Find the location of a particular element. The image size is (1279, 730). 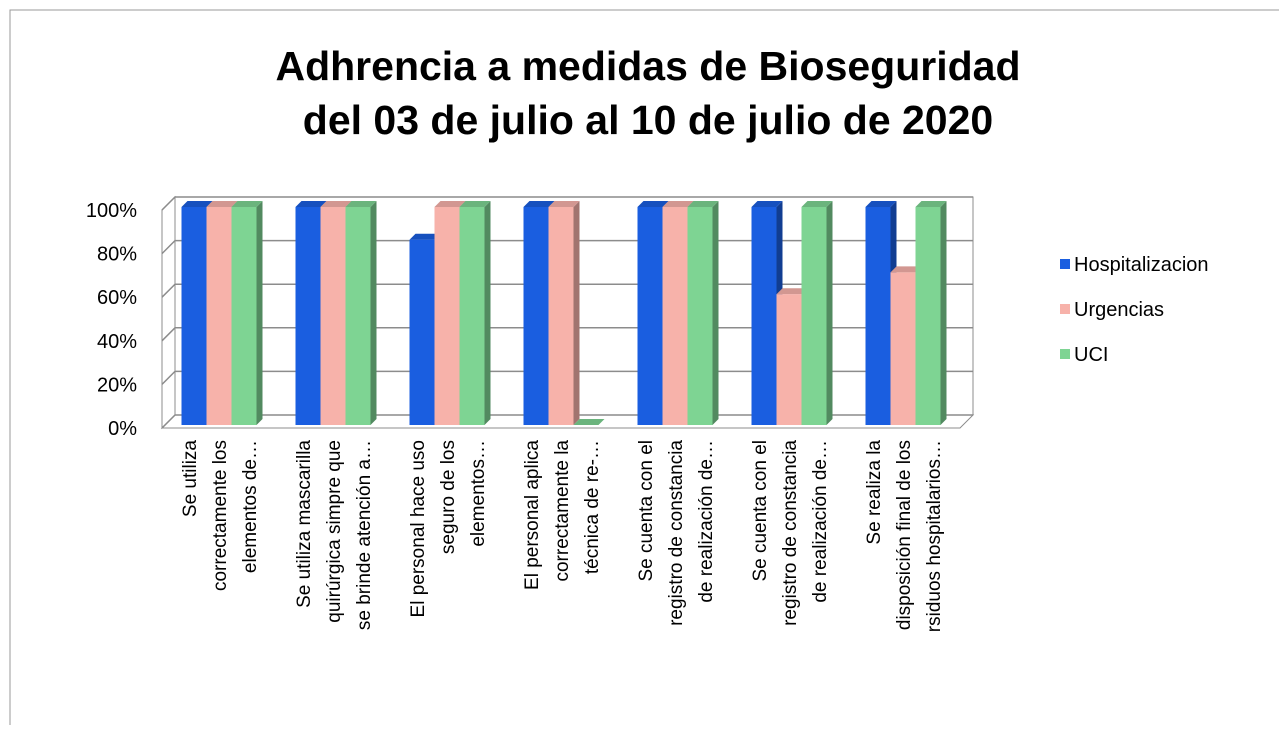

side-wall is located at coordinates (168, 312).